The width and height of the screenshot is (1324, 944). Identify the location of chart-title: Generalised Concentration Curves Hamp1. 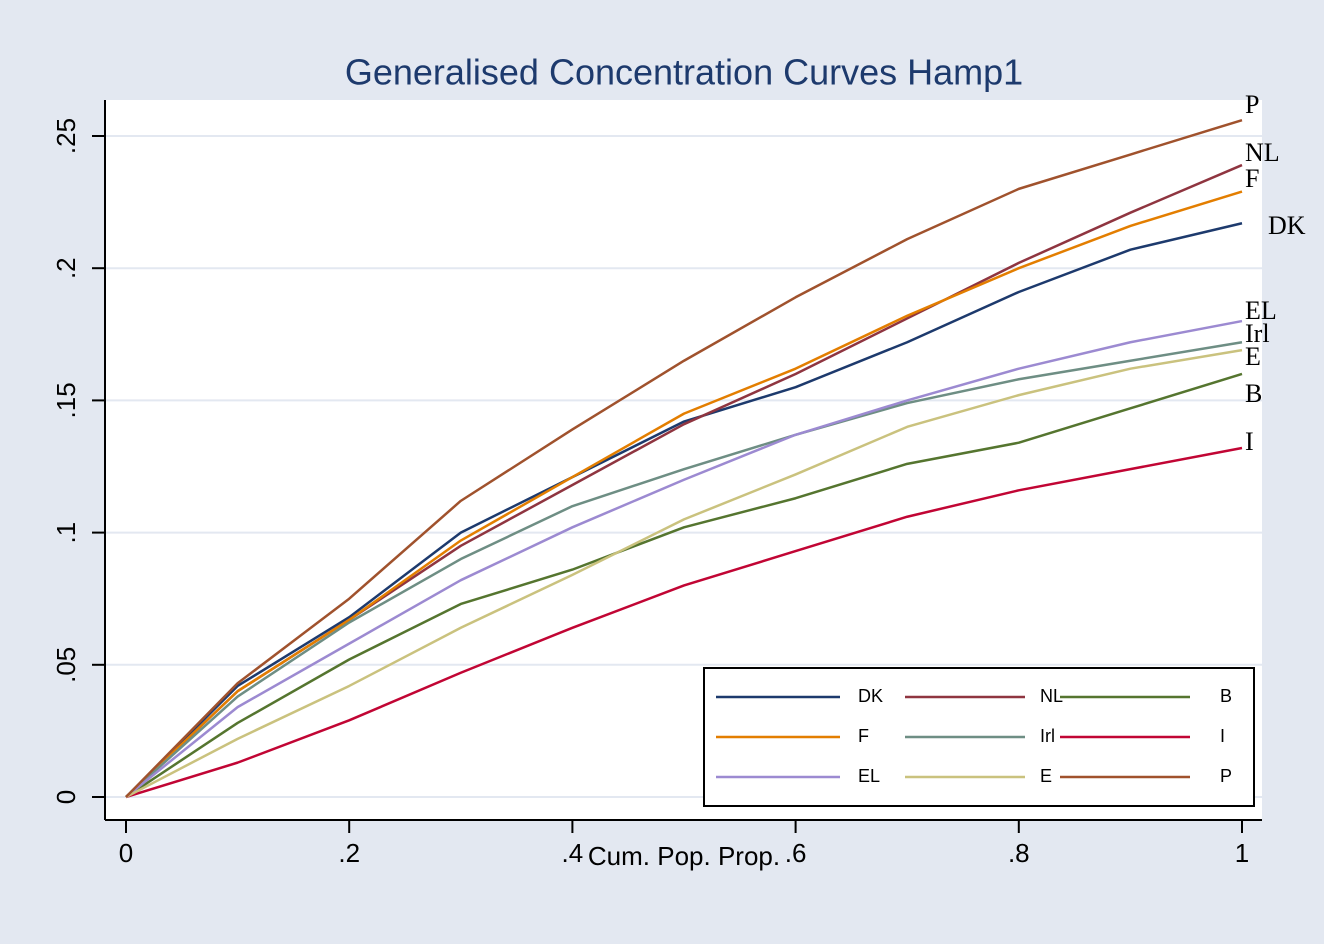
(684, 72).